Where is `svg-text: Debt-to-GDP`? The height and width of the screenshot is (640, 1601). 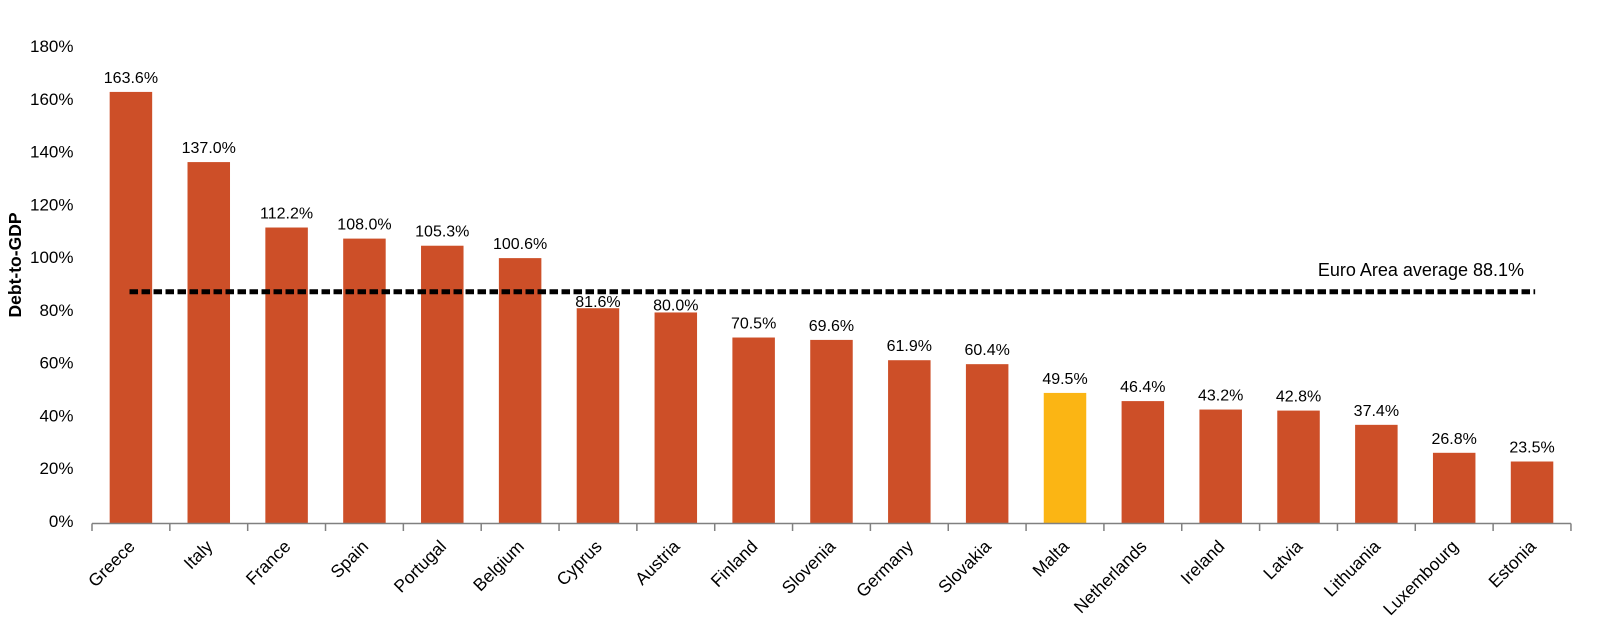 svg-text: Debt-to-GDP is located at coordinates (15, 264).